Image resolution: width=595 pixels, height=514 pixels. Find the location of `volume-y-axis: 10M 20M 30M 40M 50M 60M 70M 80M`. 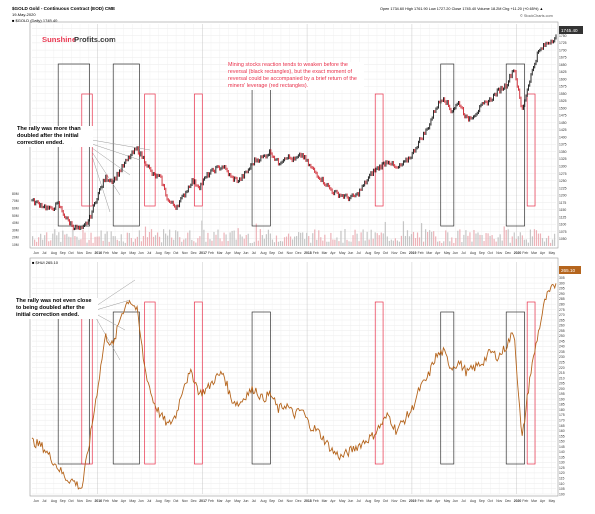

volume-y-axis: 10M 20M 30M 40M 50M 60M 70M 80M is located at coordinates (15, 219).